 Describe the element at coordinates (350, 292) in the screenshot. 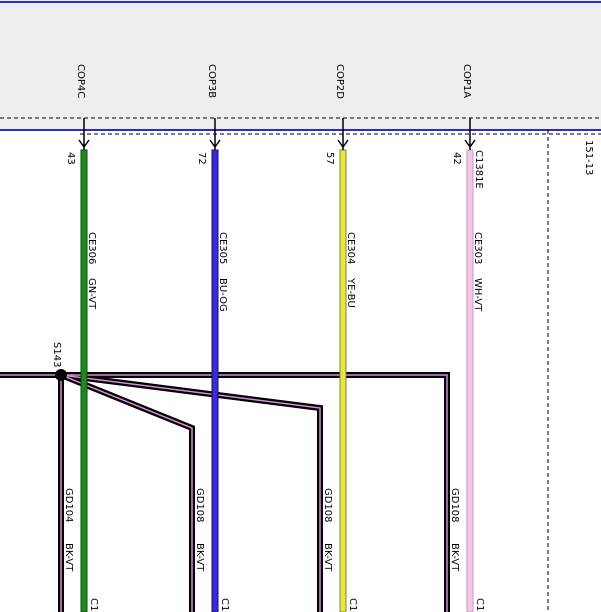

I see `wire-color: YE-BU` at that location.